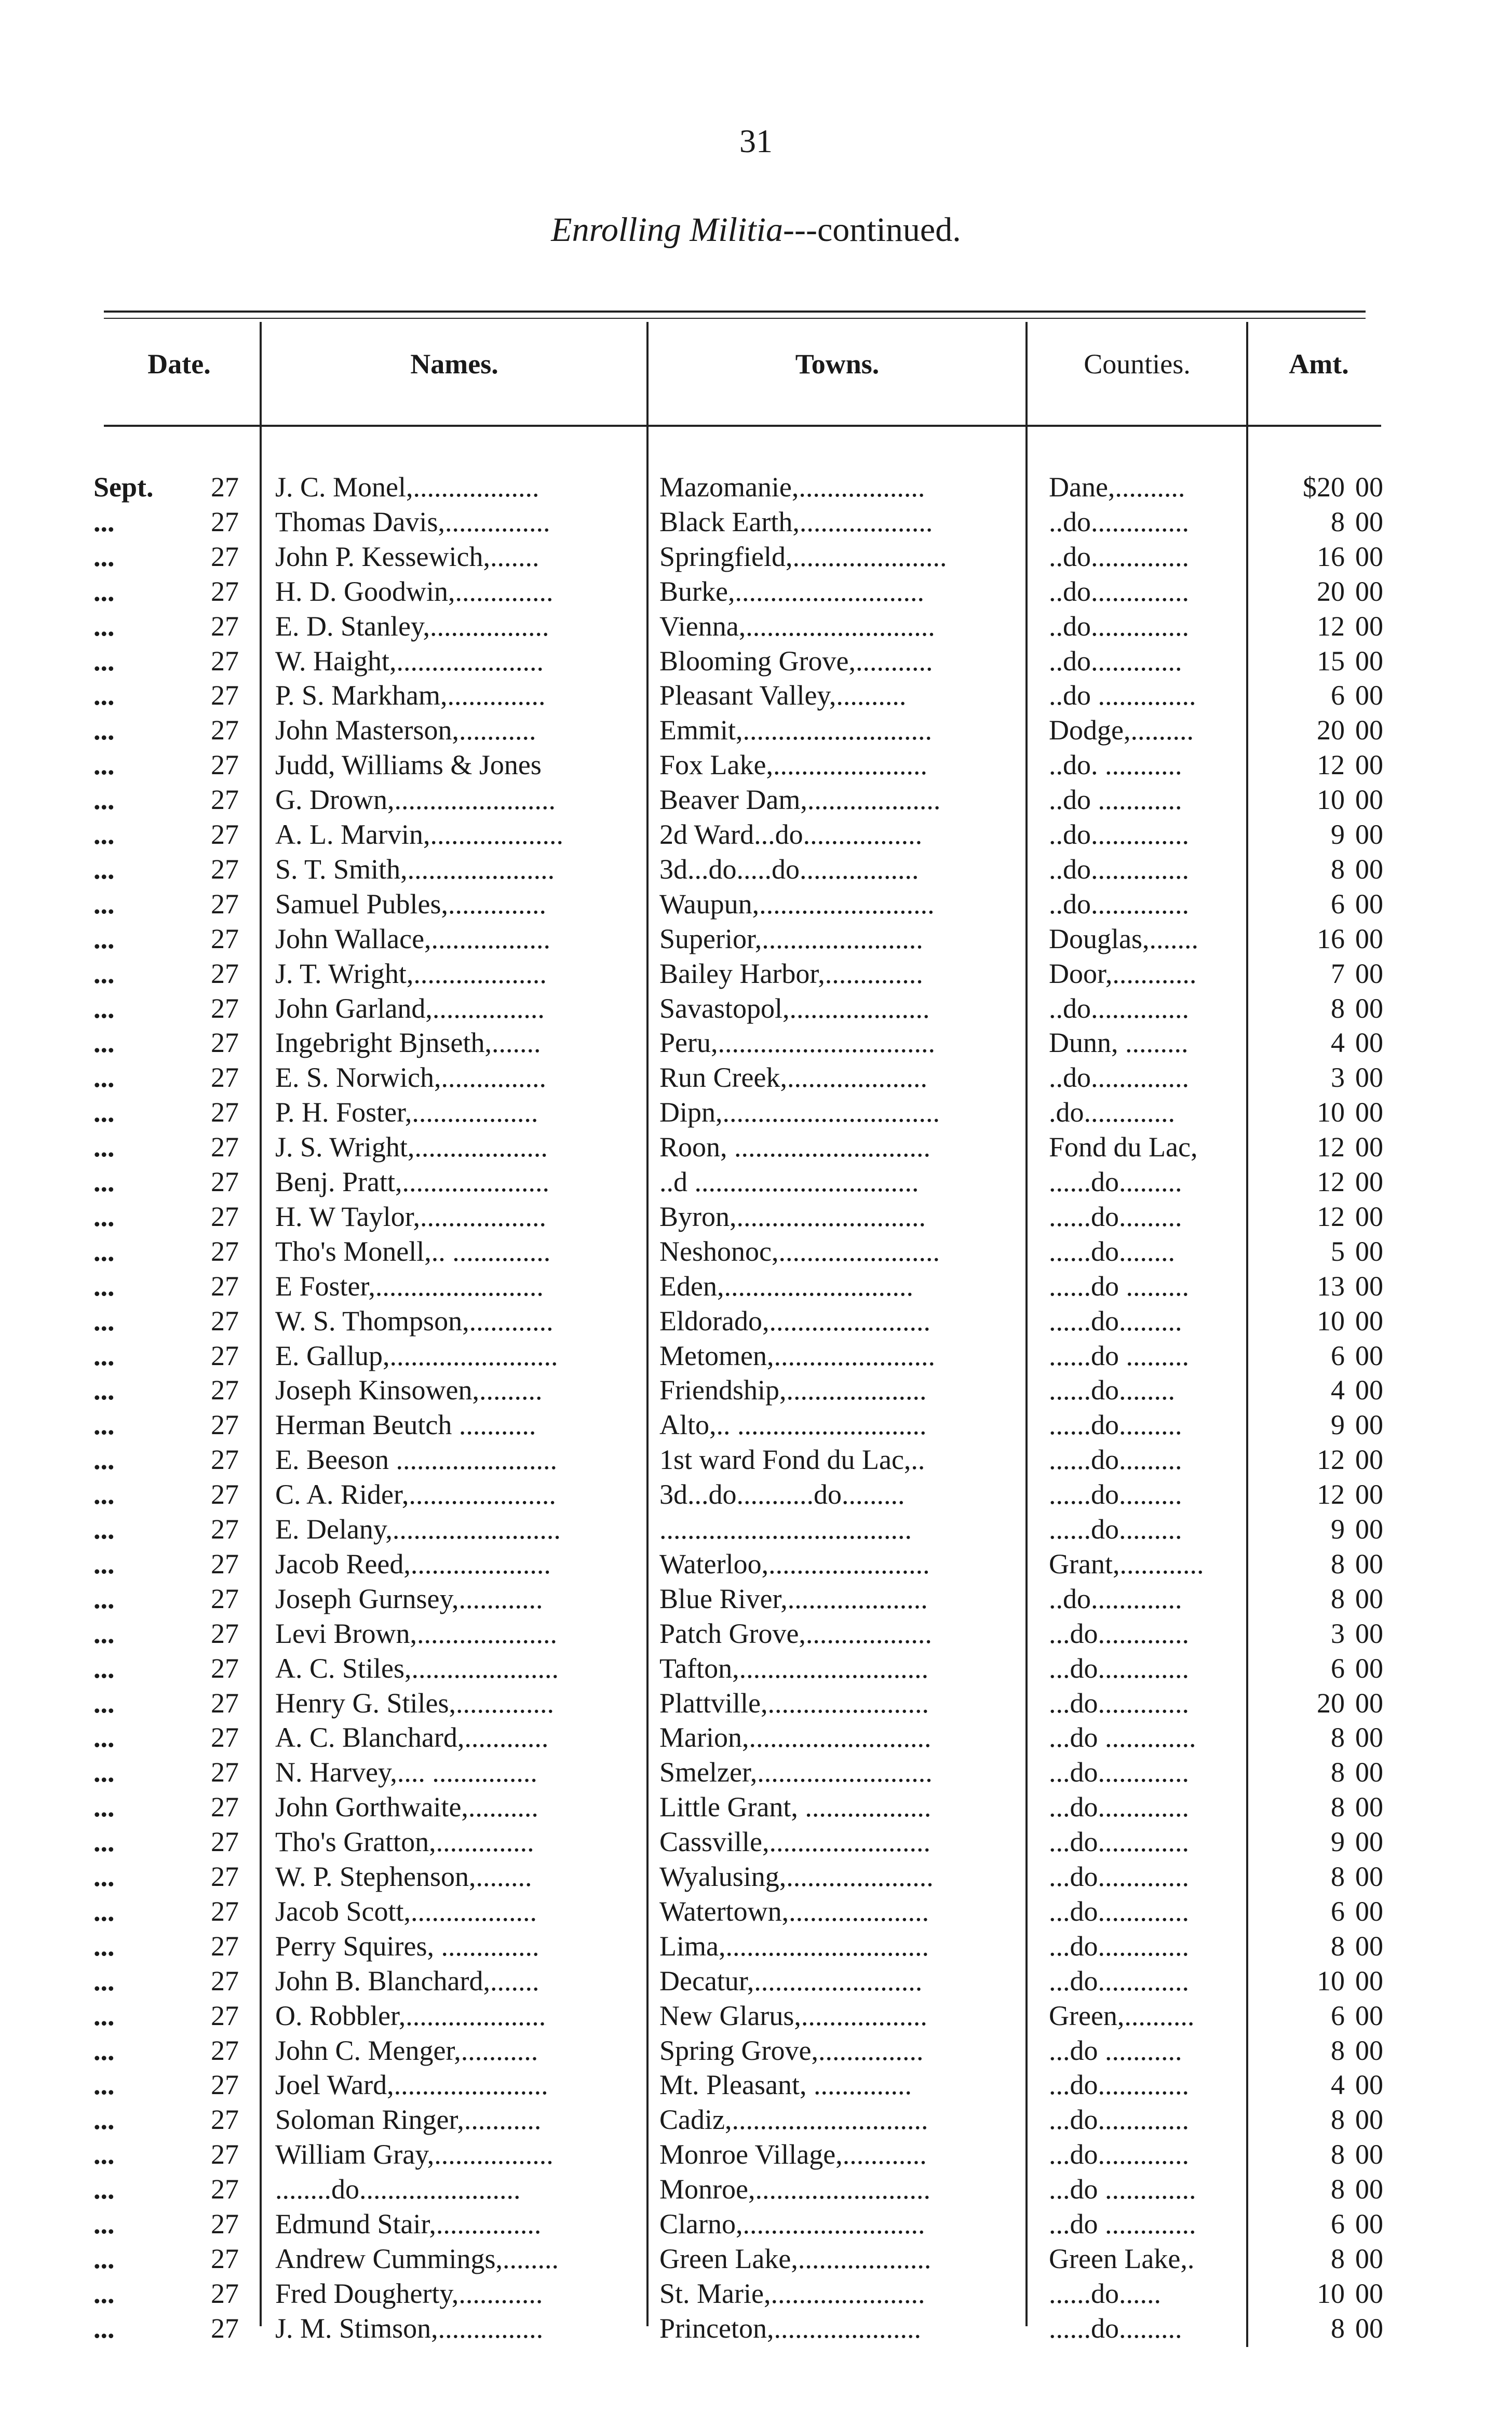 Image resolution: width=1512 pixels, height=2428 pixels. Describe the element at coordinates (1324, 487) in the screenshot. I see `amount-dollars: $20` at that location.